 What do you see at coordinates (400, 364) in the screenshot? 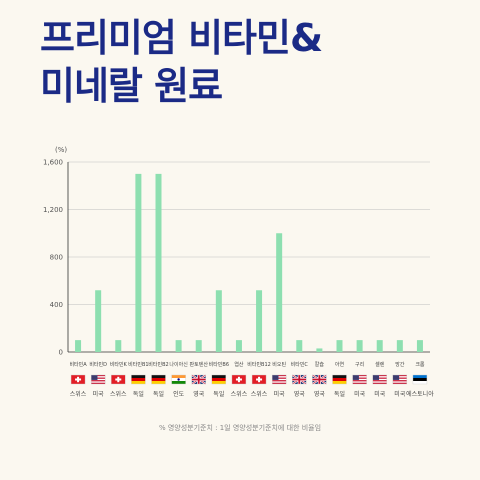
I see `x-tick-label: 망간` at bounding box center [400, 364].